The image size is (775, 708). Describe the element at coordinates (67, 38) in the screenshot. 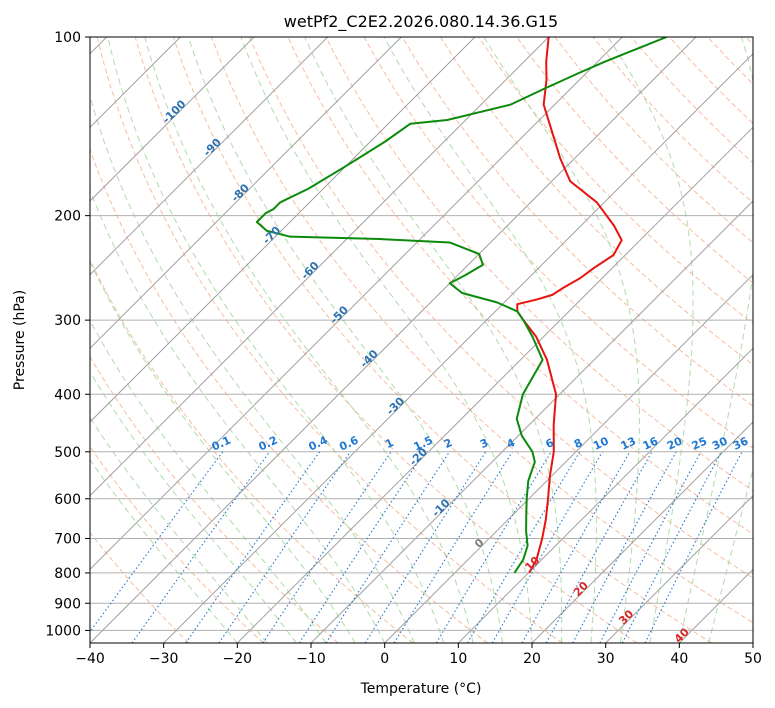

I see `y-tick-label: 100` at that location.